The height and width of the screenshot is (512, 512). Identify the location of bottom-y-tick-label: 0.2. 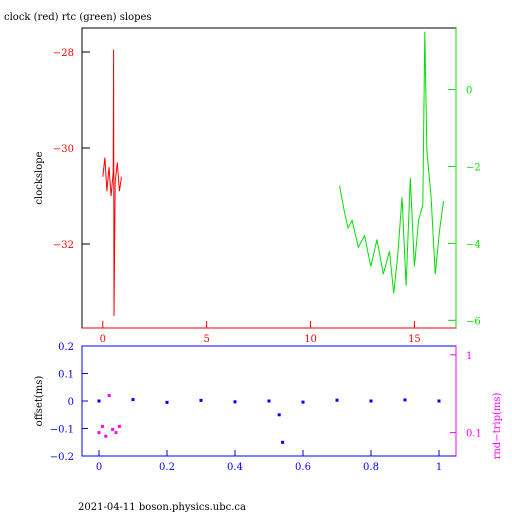
(66, 347).